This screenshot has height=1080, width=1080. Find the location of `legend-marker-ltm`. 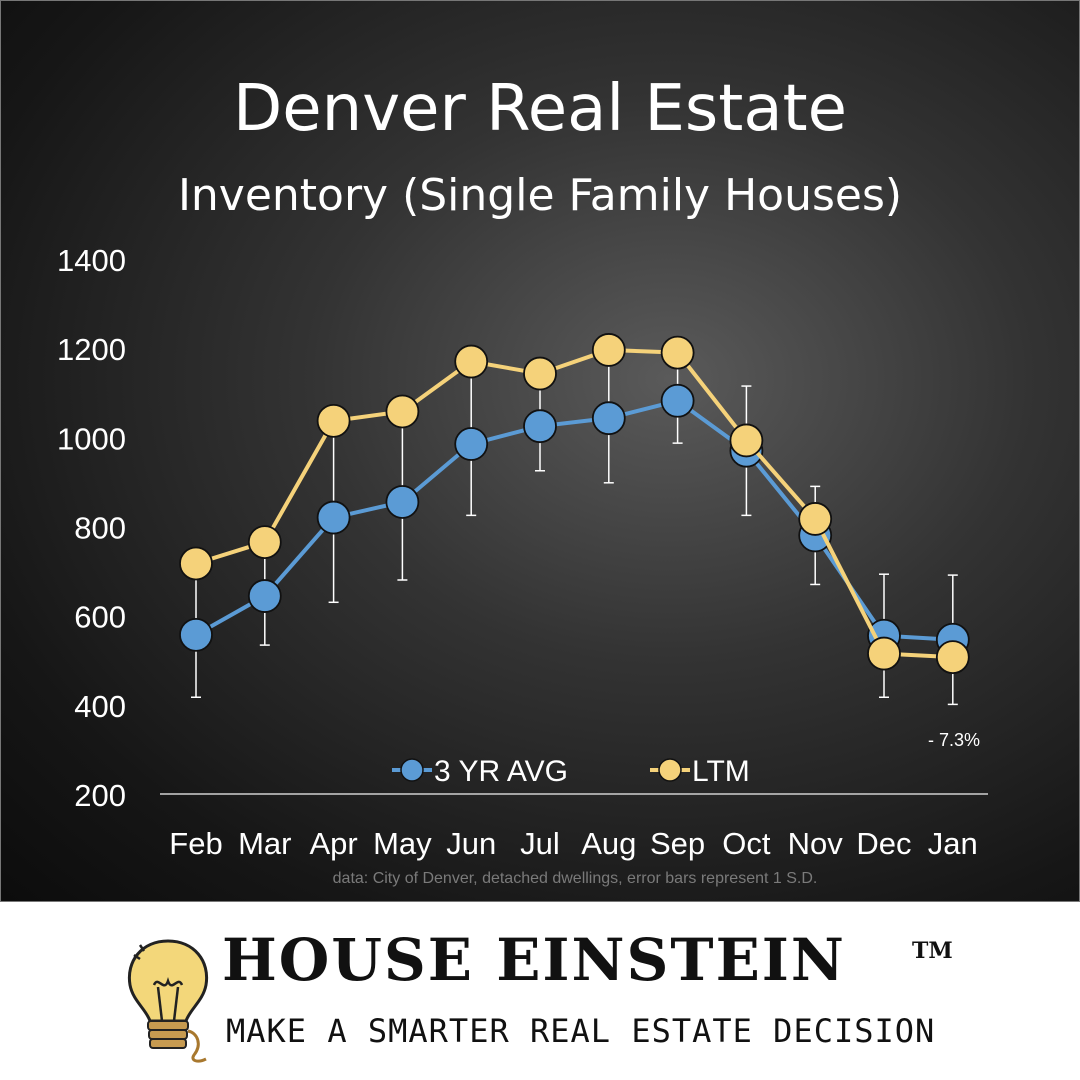

legend-marker-ltm is located at coordinates (670, 770).